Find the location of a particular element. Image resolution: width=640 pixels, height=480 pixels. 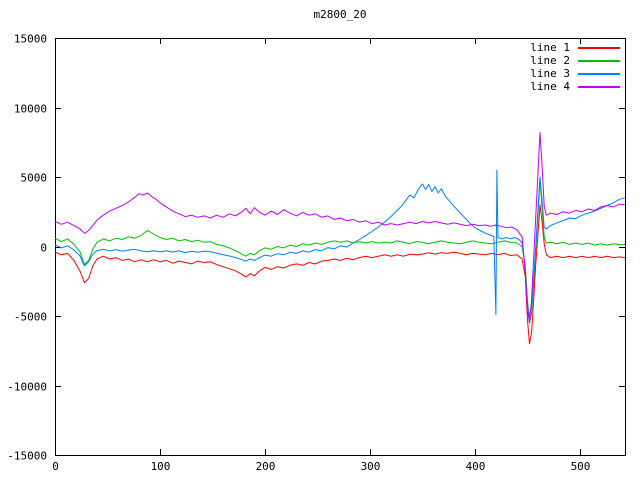

legend: line 1 line 2 line 3 line 4 is located at coordinates (575, 67).